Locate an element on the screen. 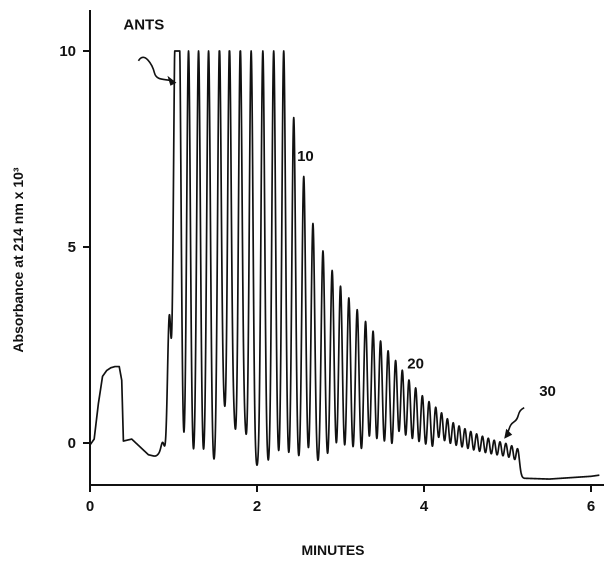  ants-arrow is located at coordinates (155, 69).